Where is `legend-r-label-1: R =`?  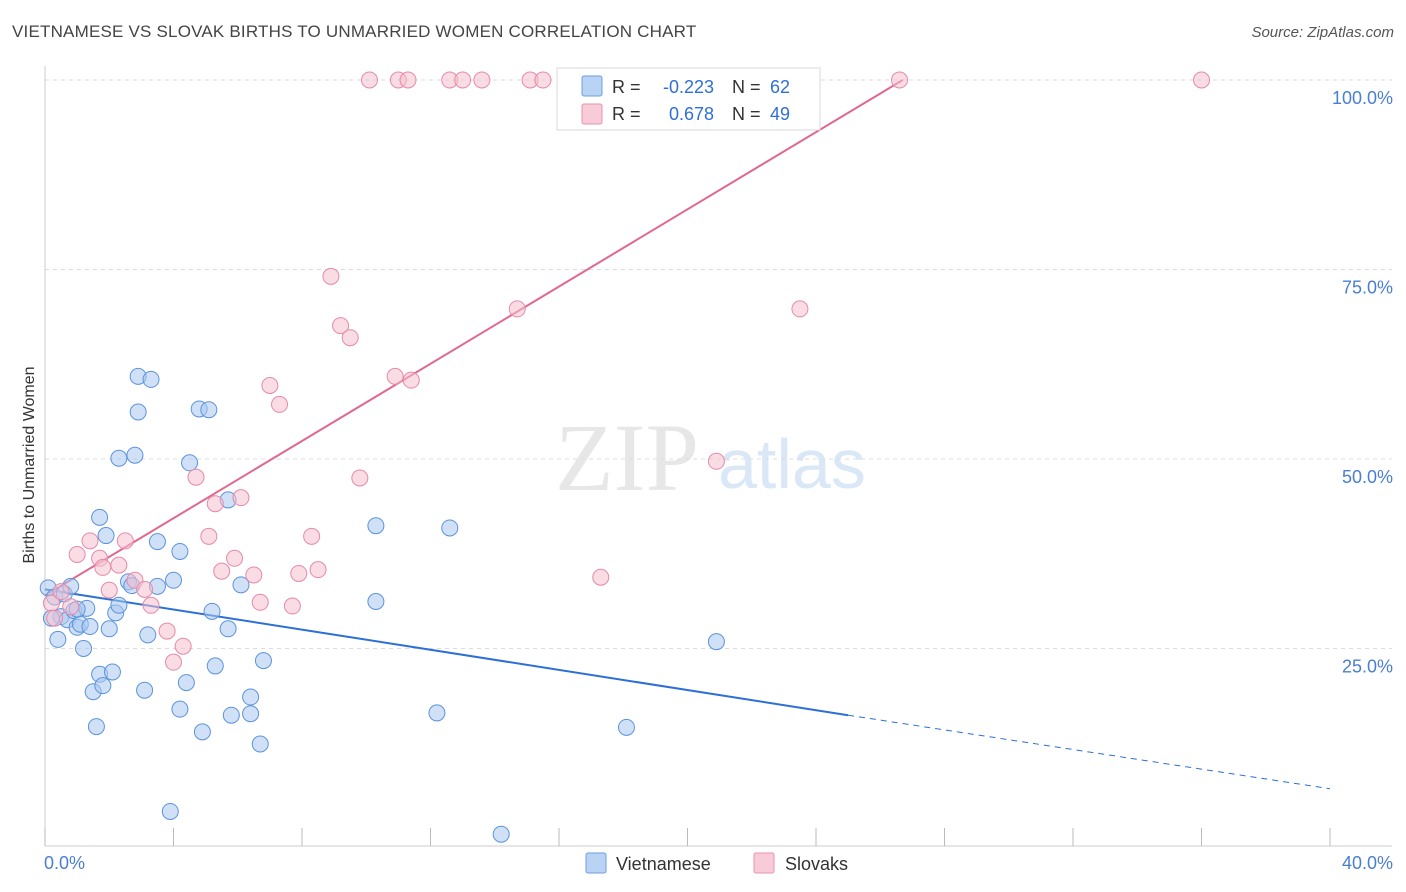 legend-r-label-1: R = is located at coordinates (626, 87).